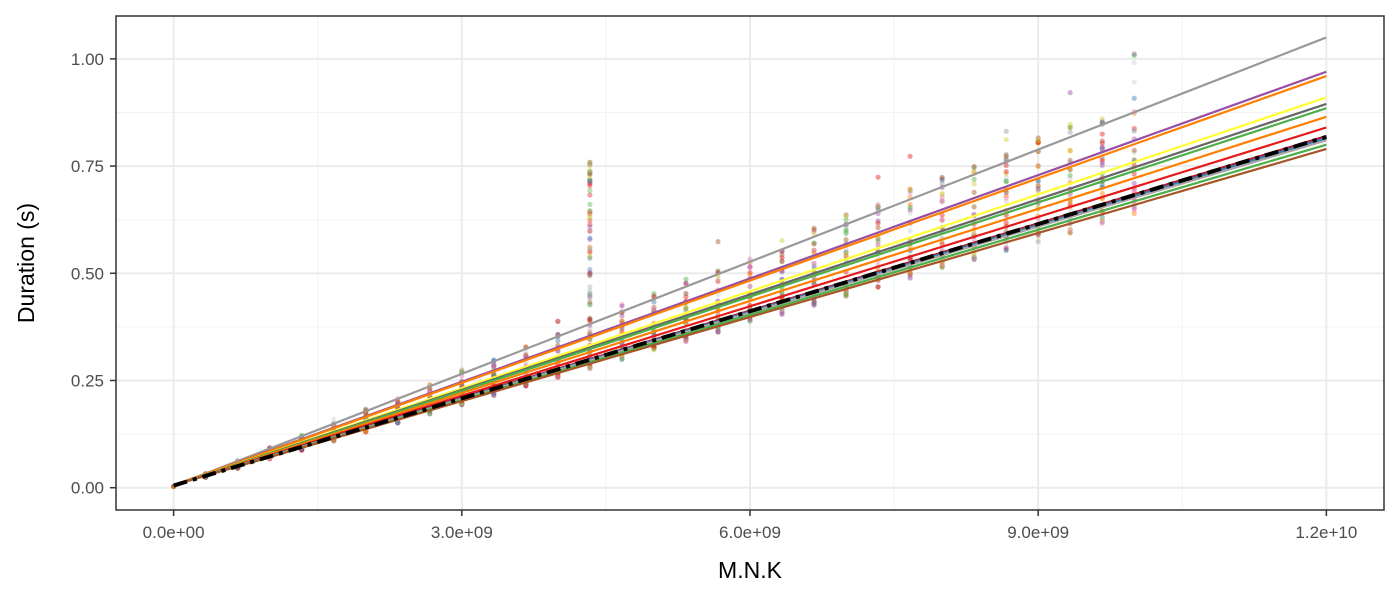 This screenshot has width=1400, height=600. Describe the element at coordinates (26, 263) in the screenshot. I see `y-axis-title: Duration (s)` at that location.